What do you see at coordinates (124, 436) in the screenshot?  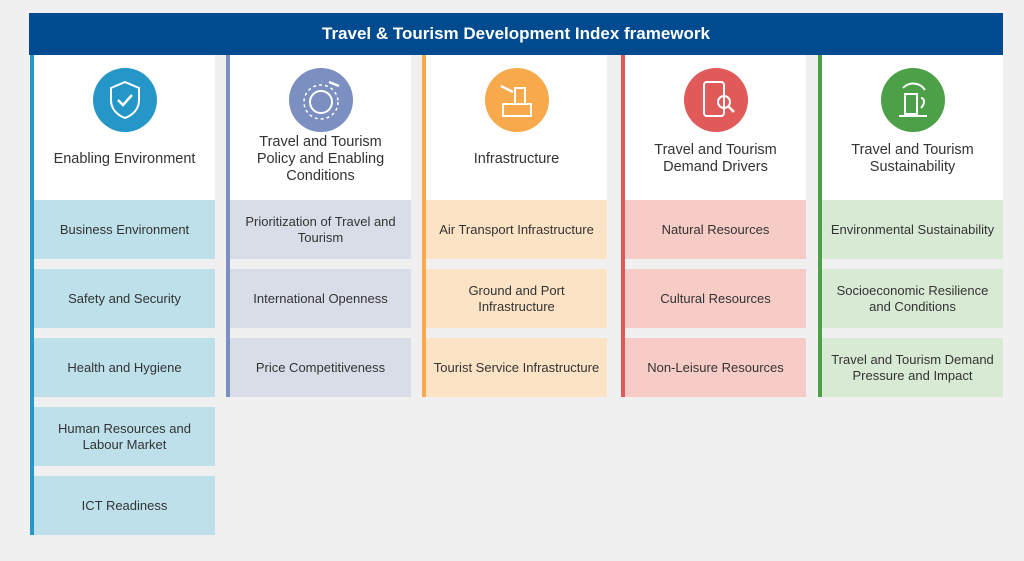 I see `pillar-item: Human Resources and Labour Market` at bounding box center [124, 436].